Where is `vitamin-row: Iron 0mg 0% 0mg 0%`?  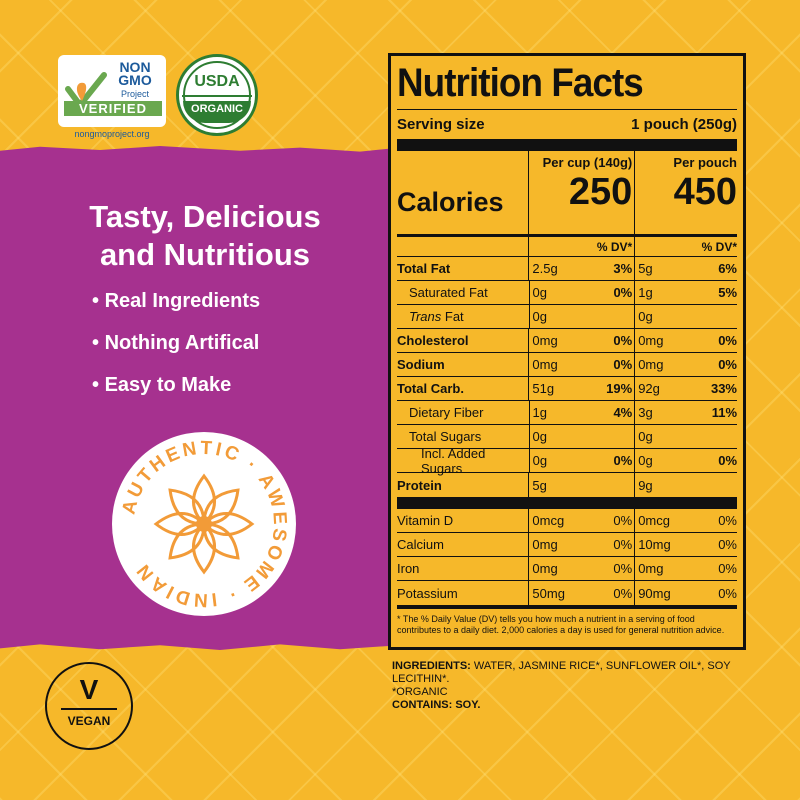 vitamin-row: Iron 0mg 0% 0mg 0% is located at coordinates (567, 569).